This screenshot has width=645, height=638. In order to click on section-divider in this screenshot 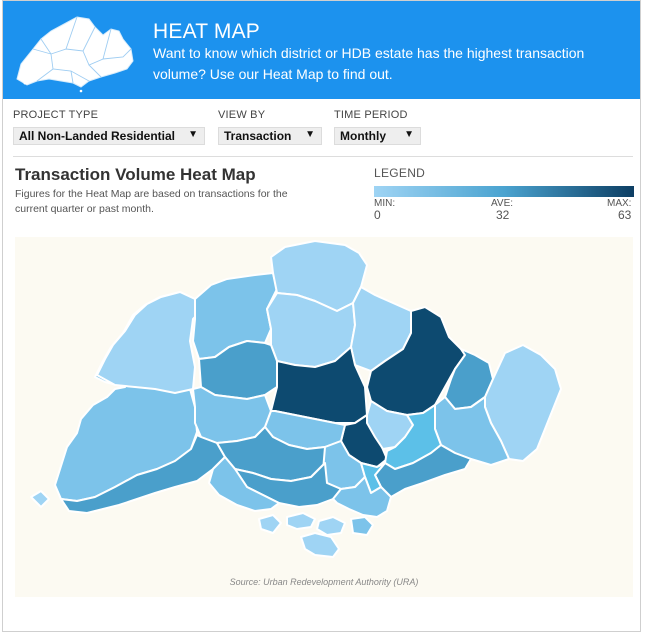, I will do `click(323, 156)`.